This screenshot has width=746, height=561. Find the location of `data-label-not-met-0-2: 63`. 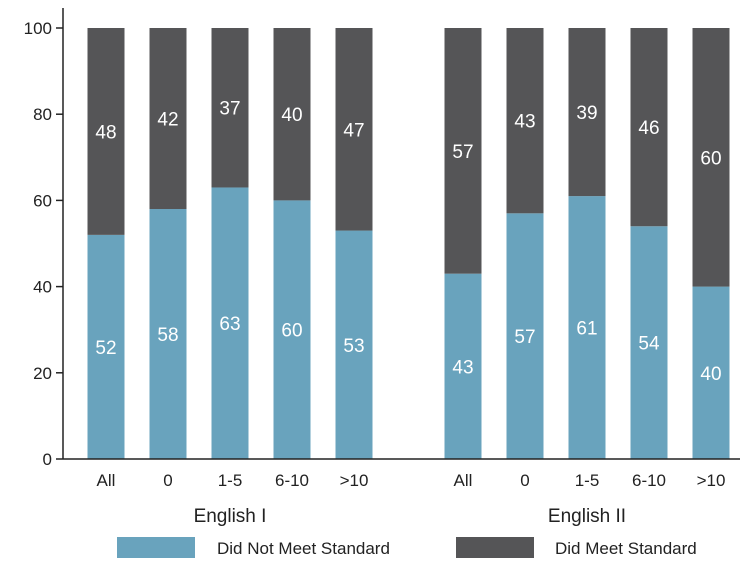

data-label-not-met-0-2: 63 is located at coordinates (229, 324).